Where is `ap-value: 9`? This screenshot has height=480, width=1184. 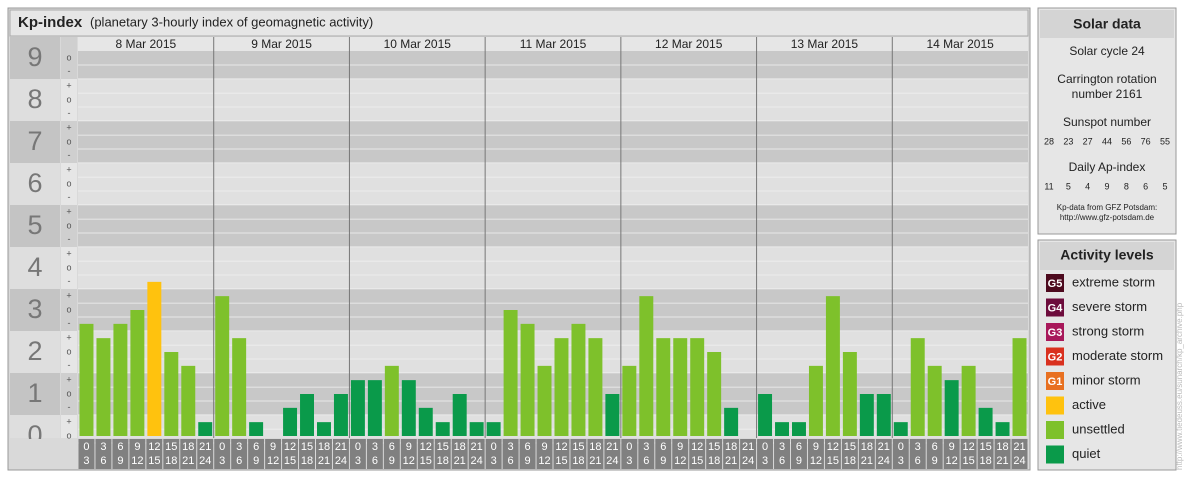 ap-value: 9 is located at coordinates (1106, 186).